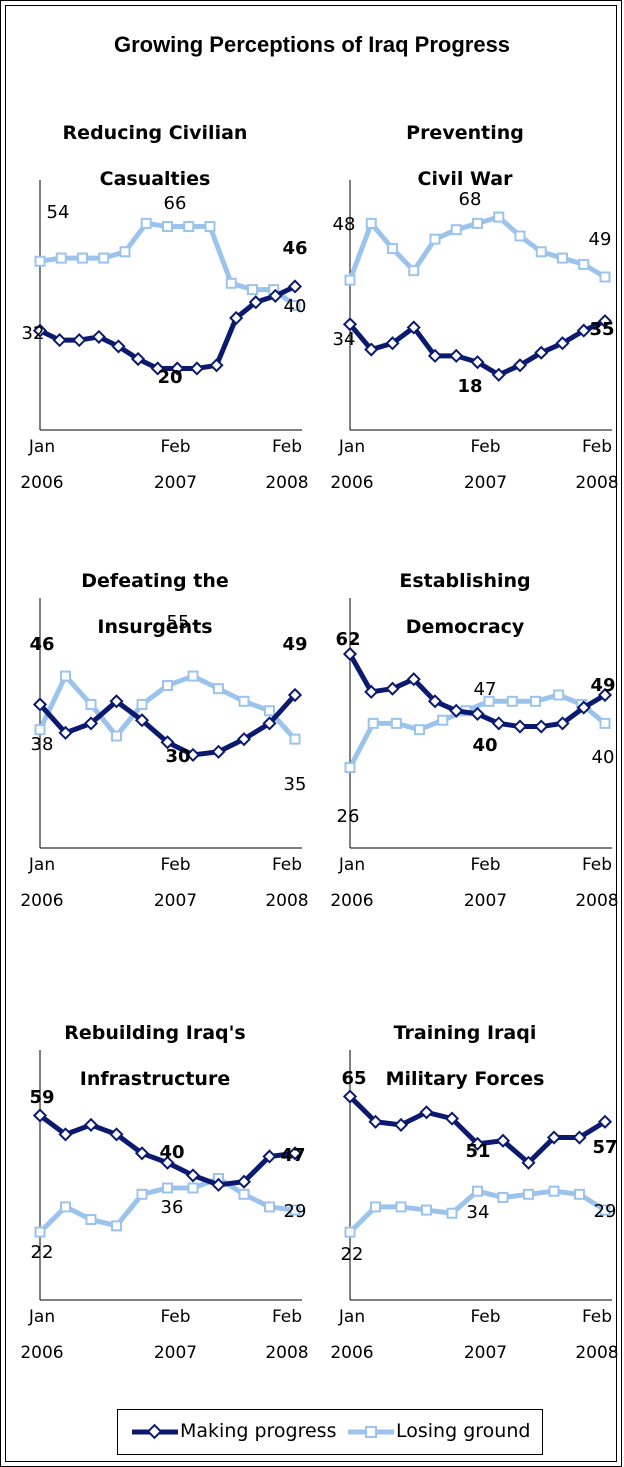 Image resolution: width=624 pixels, height=1467 pixels. I want to click on data-label: 65, so click(353, 1078).